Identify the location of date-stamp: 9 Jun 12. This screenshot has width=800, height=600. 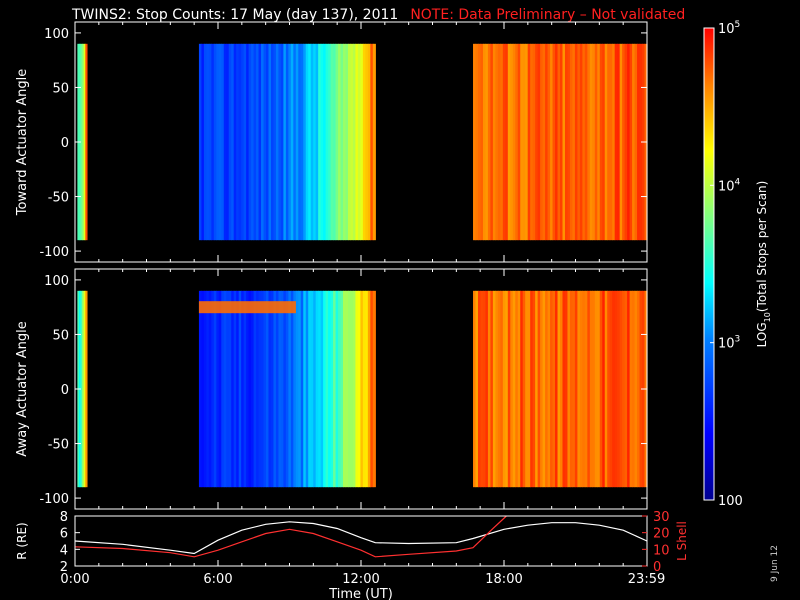
(775, 563).